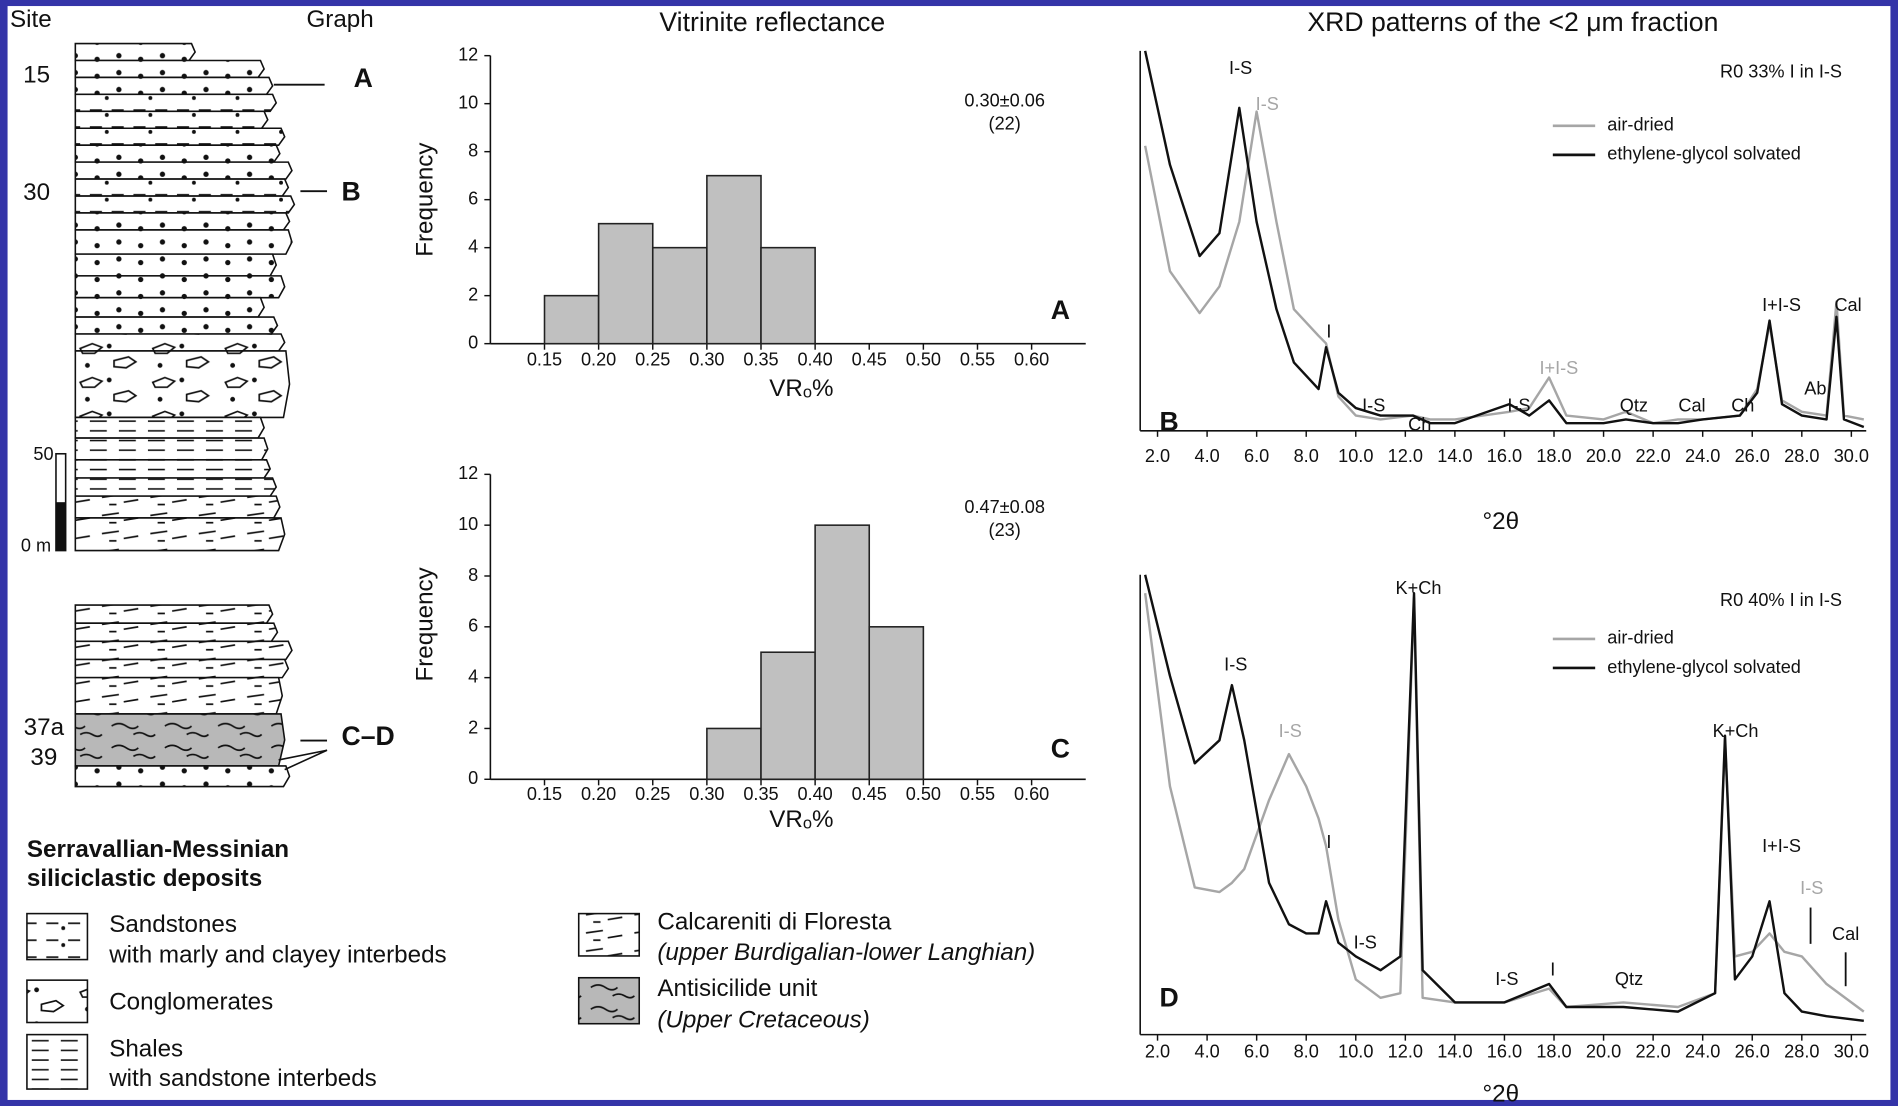 This screenshot has width=1898, height=1106. Describe the element at coordinates (1603, 1052) in the screenshot. I see `x-tick-label: 20.0` at that location.